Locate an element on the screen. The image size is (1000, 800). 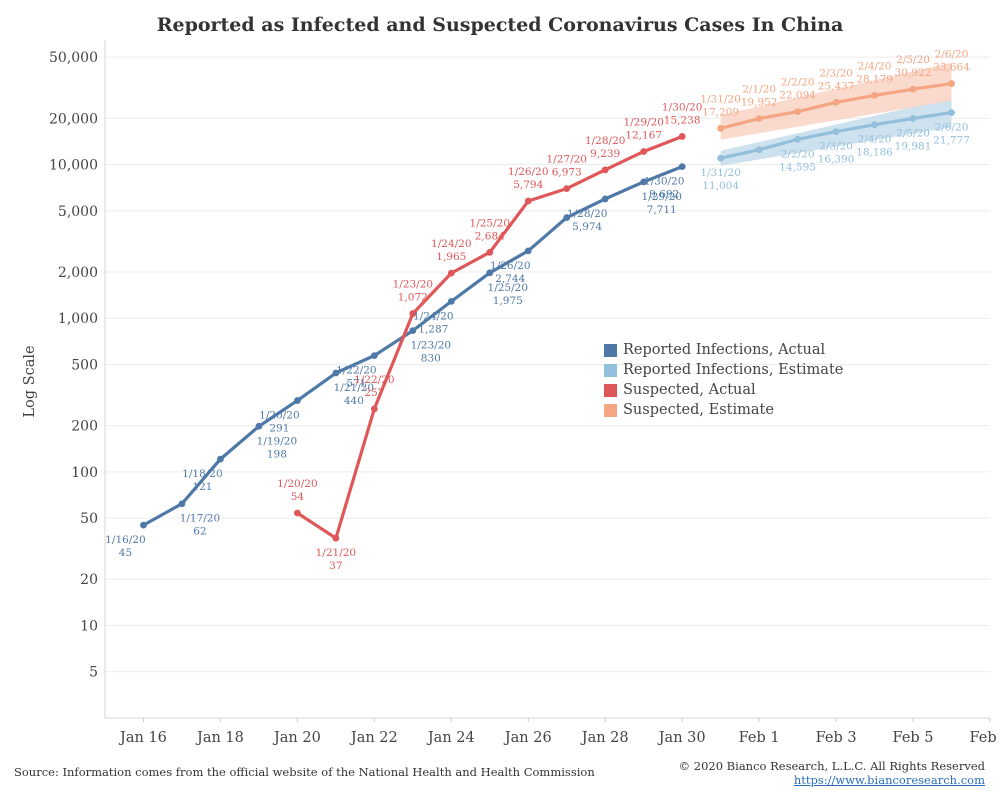
data-label-value: 1,965 is located at coordinates (451, 257).